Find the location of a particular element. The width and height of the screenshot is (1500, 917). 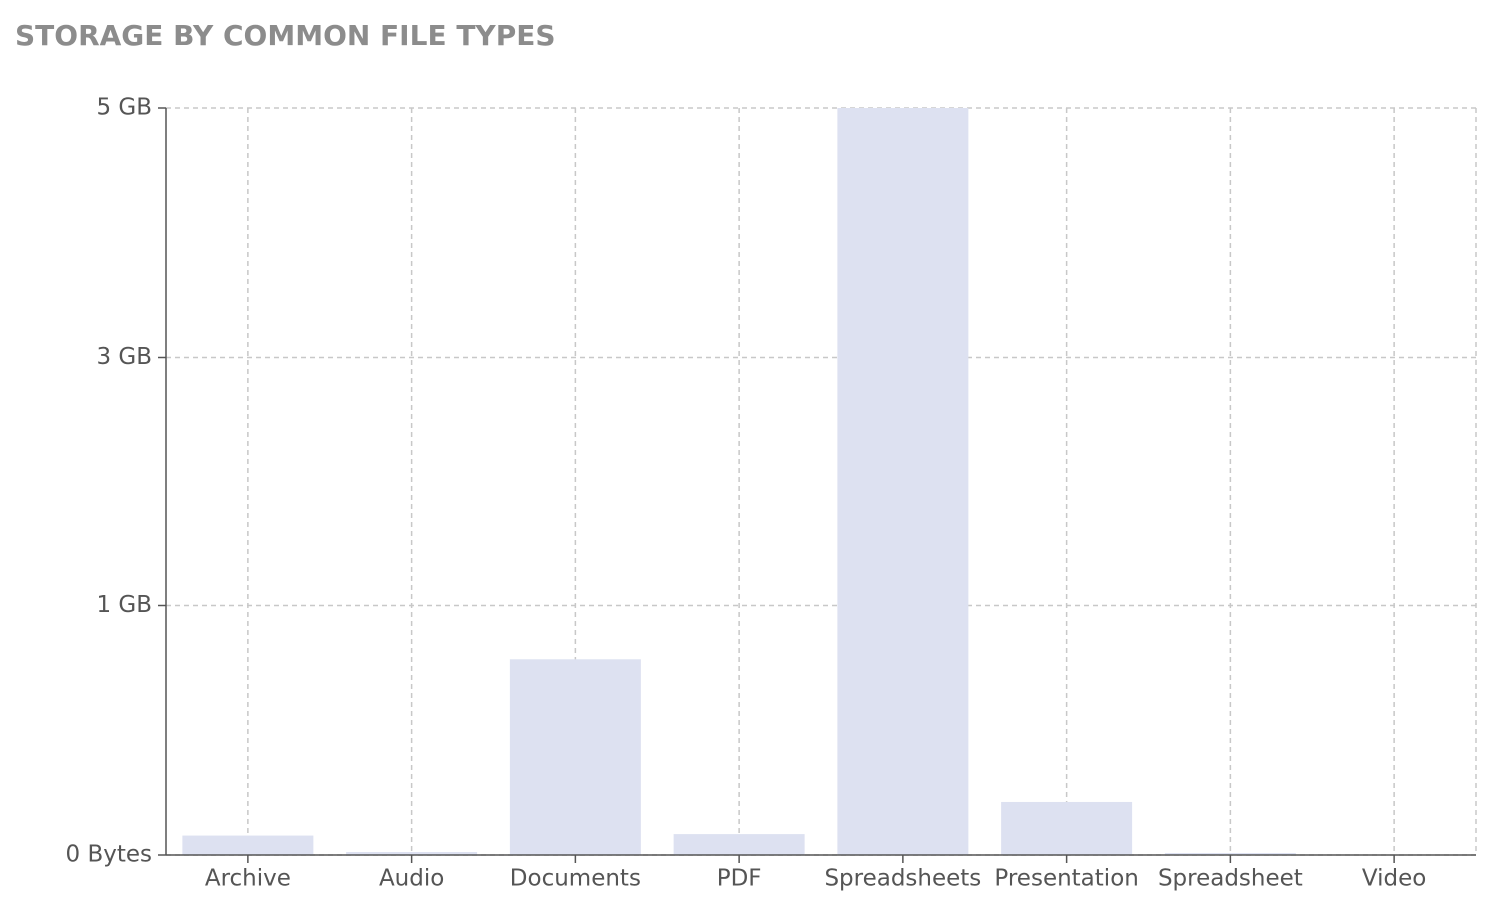

x-tick-label: Spreadsheets is located at coordinates (902, 879).